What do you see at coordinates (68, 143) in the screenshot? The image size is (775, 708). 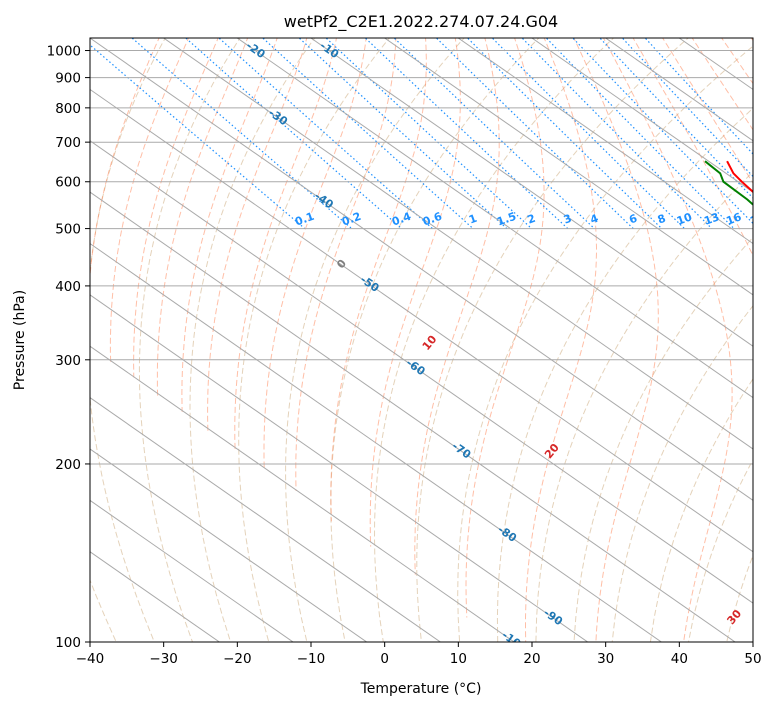 I see `y-tick-label: 700` at bounding box center [68, 143].